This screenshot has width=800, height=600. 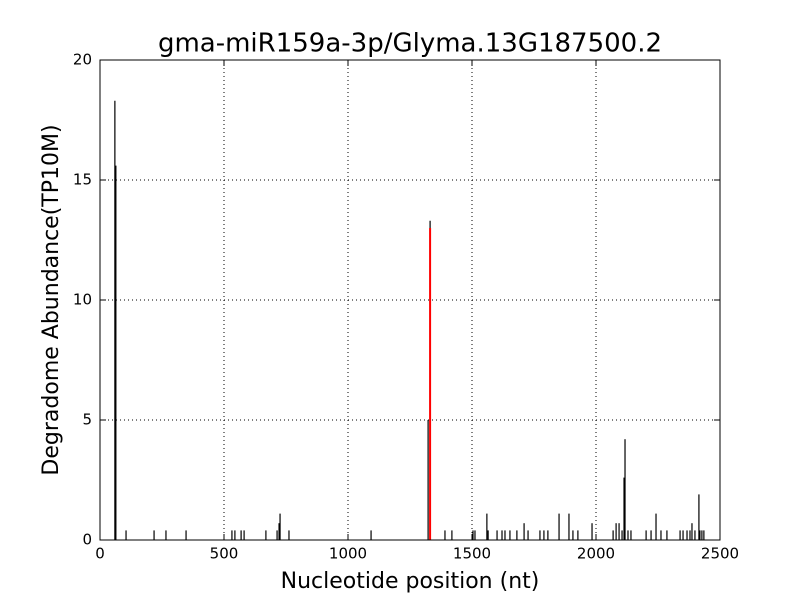 I want to click on y-tick-label: 5, so click(x=87, y=420).